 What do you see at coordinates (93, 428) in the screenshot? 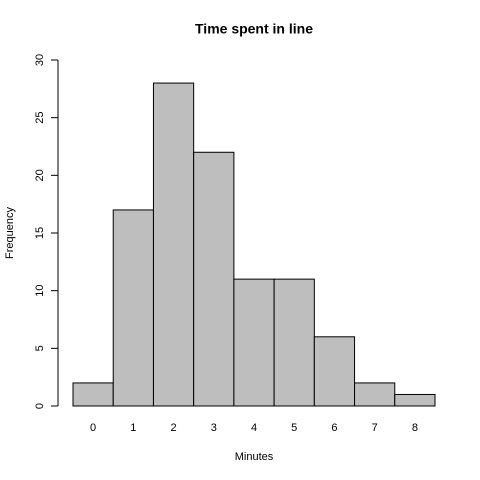
I see `x-tick-label: 0` at bounding box center [93, 428].